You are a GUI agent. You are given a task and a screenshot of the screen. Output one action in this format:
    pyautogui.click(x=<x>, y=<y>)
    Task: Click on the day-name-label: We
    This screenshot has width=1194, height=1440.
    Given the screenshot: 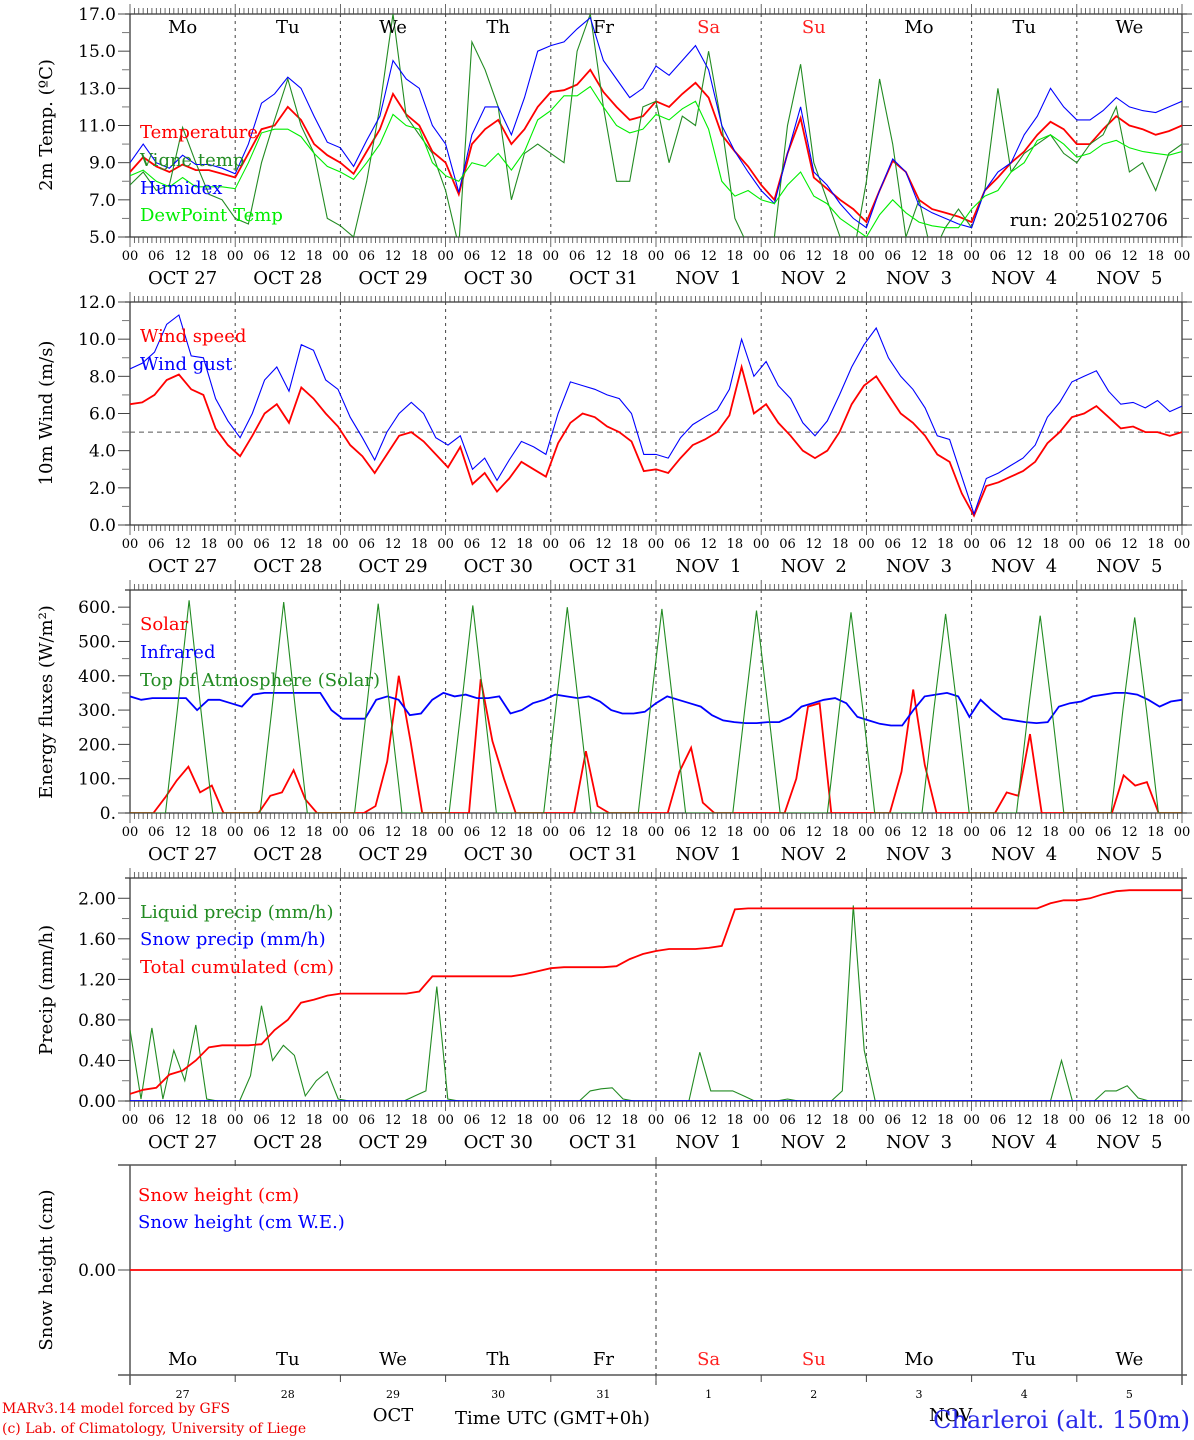 What is the action you would take?
    pyautogui.click(x=1130, y=27)
    